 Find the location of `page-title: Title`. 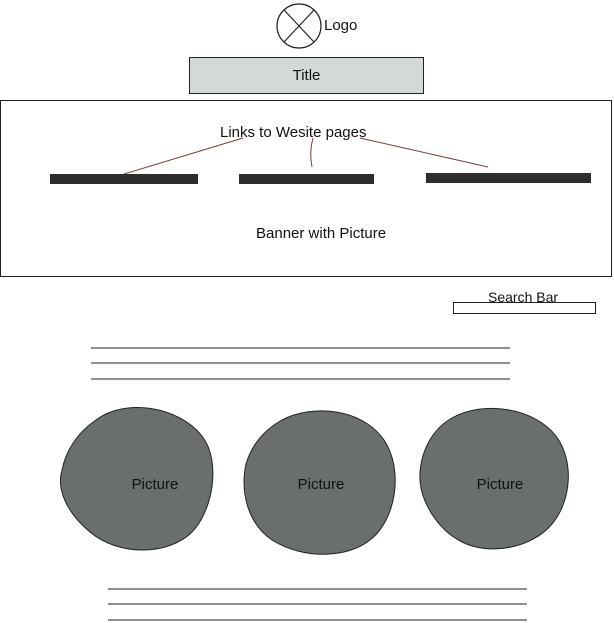

page-title: Title is located at coordinates (306, 75).